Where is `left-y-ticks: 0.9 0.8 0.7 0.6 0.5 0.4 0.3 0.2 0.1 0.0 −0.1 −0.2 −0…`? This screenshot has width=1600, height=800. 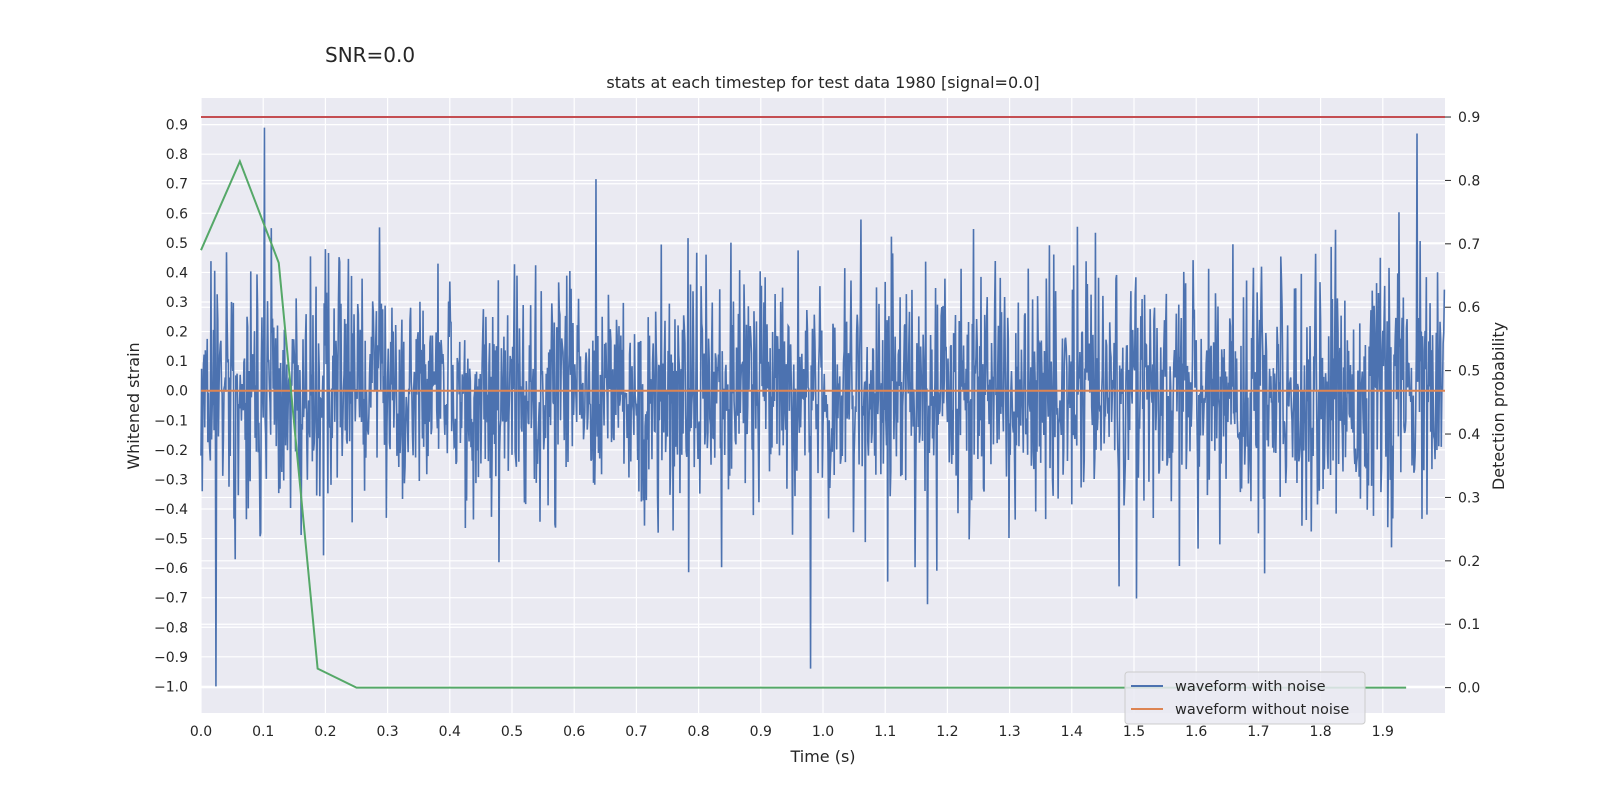 left-y-ticks: 0.9 0.8 0.7 0.6 0.5 0.4 0.3 0.2 0.1 0.0 −0.1 −0.2 −0… is located at coordinates (171, 407).